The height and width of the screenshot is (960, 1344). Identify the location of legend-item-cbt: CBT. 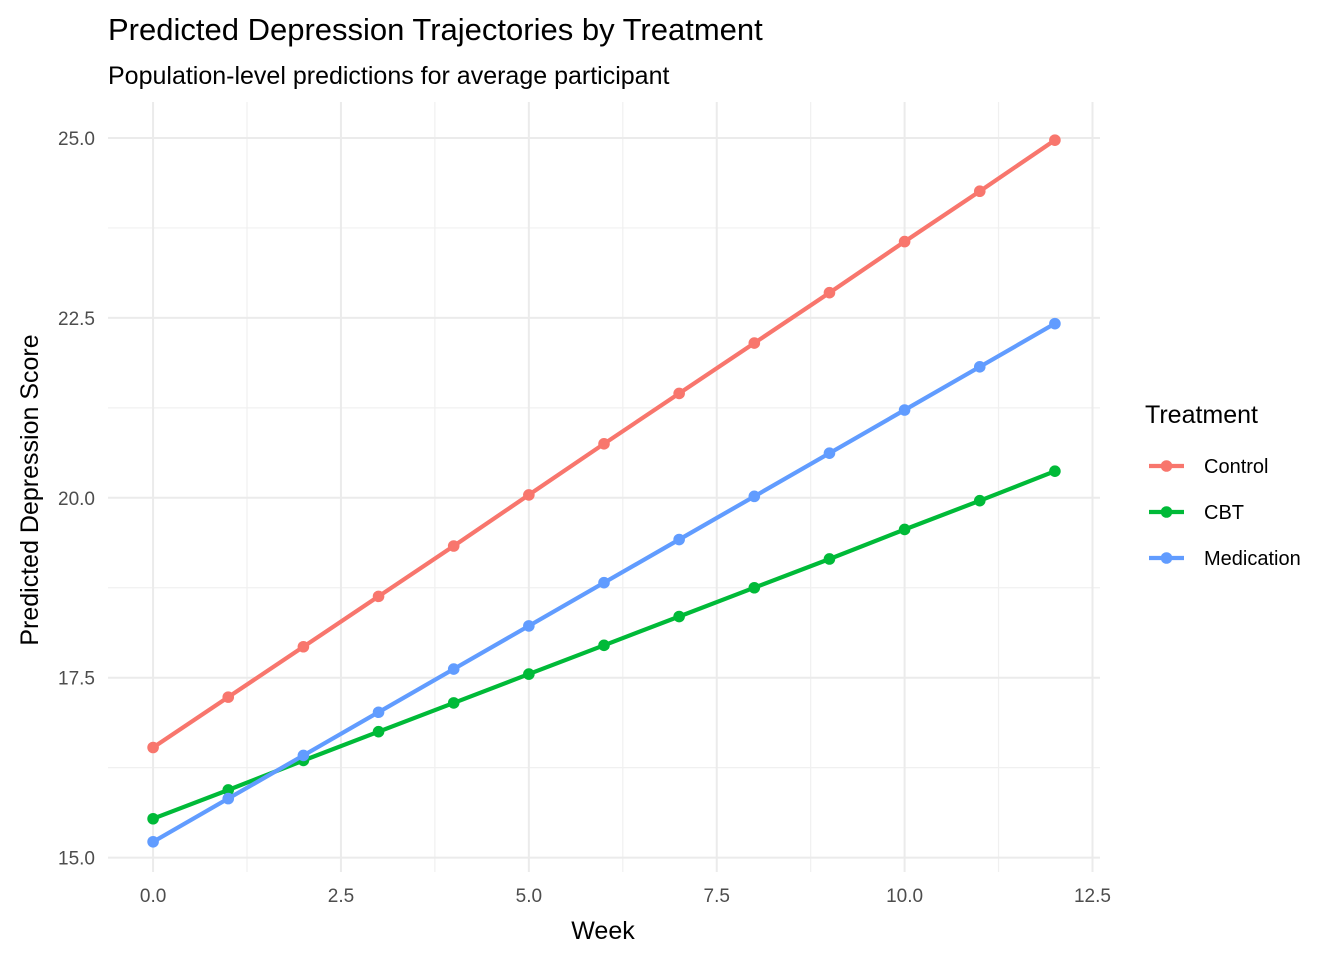
(1196, 513).